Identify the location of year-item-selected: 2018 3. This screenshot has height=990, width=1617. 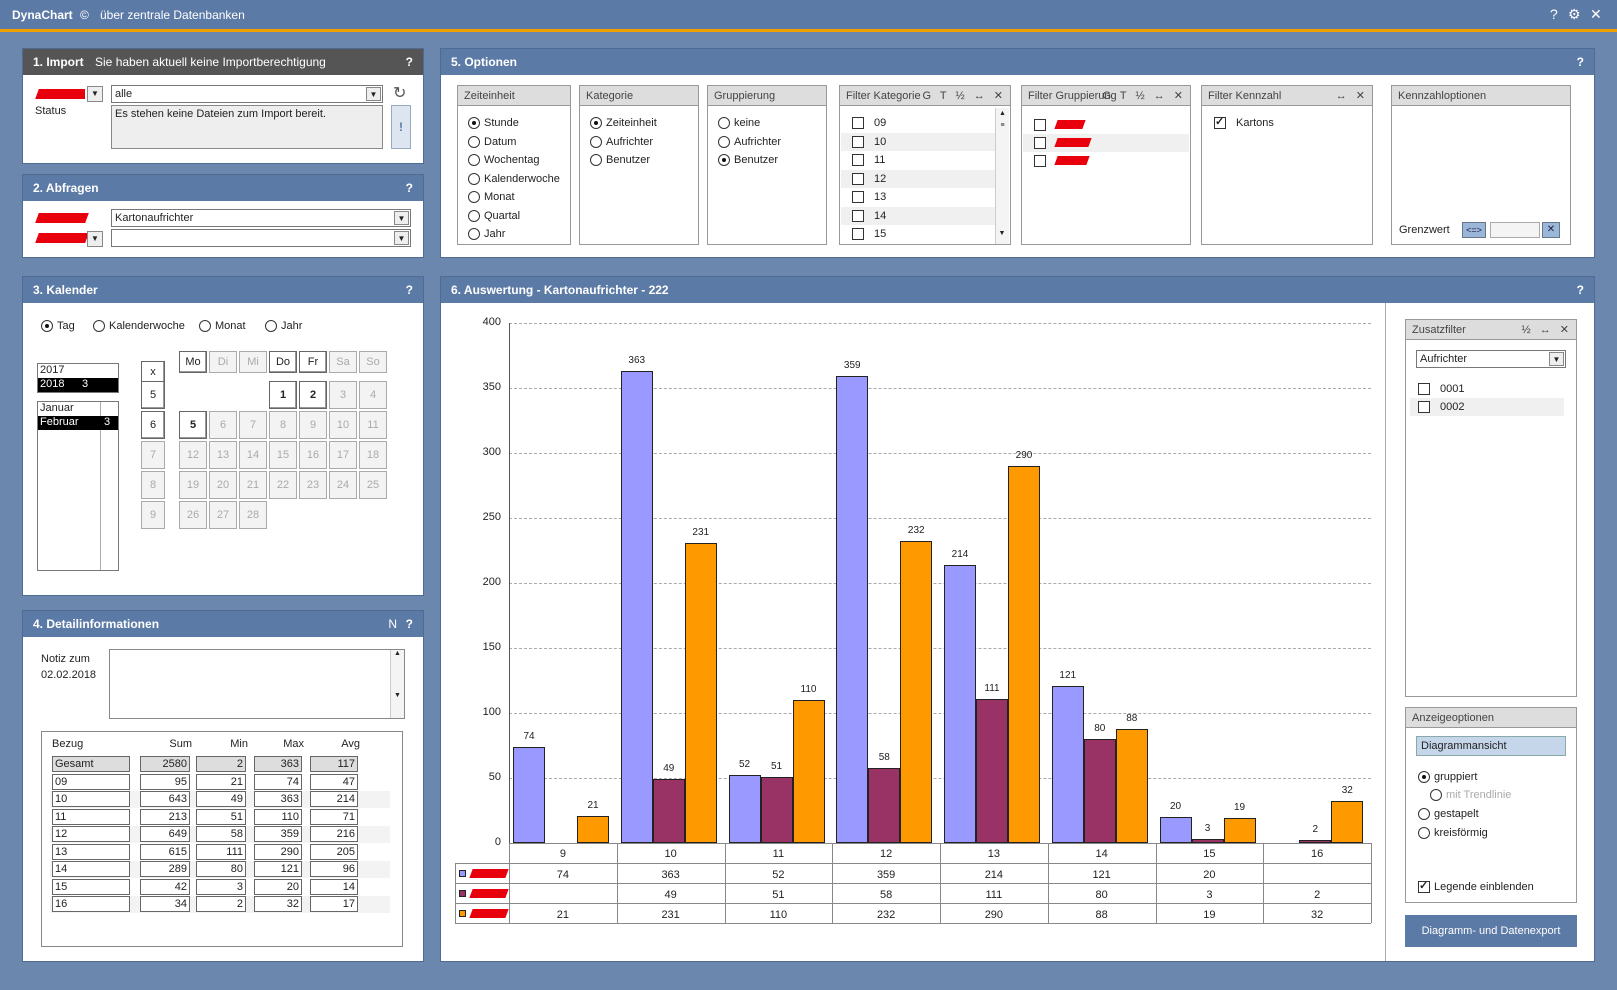
(78, 385).